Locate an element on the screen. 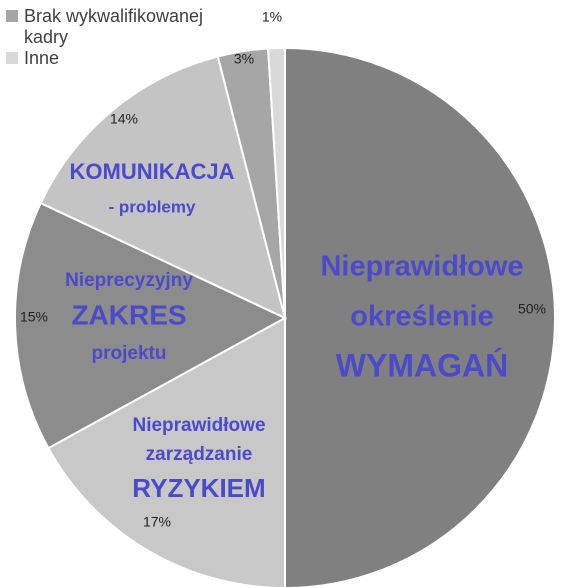 This screenshot has width=573, height=588. segment-label-line: KOMUNIKACJA is located at coordinates (152, 171).